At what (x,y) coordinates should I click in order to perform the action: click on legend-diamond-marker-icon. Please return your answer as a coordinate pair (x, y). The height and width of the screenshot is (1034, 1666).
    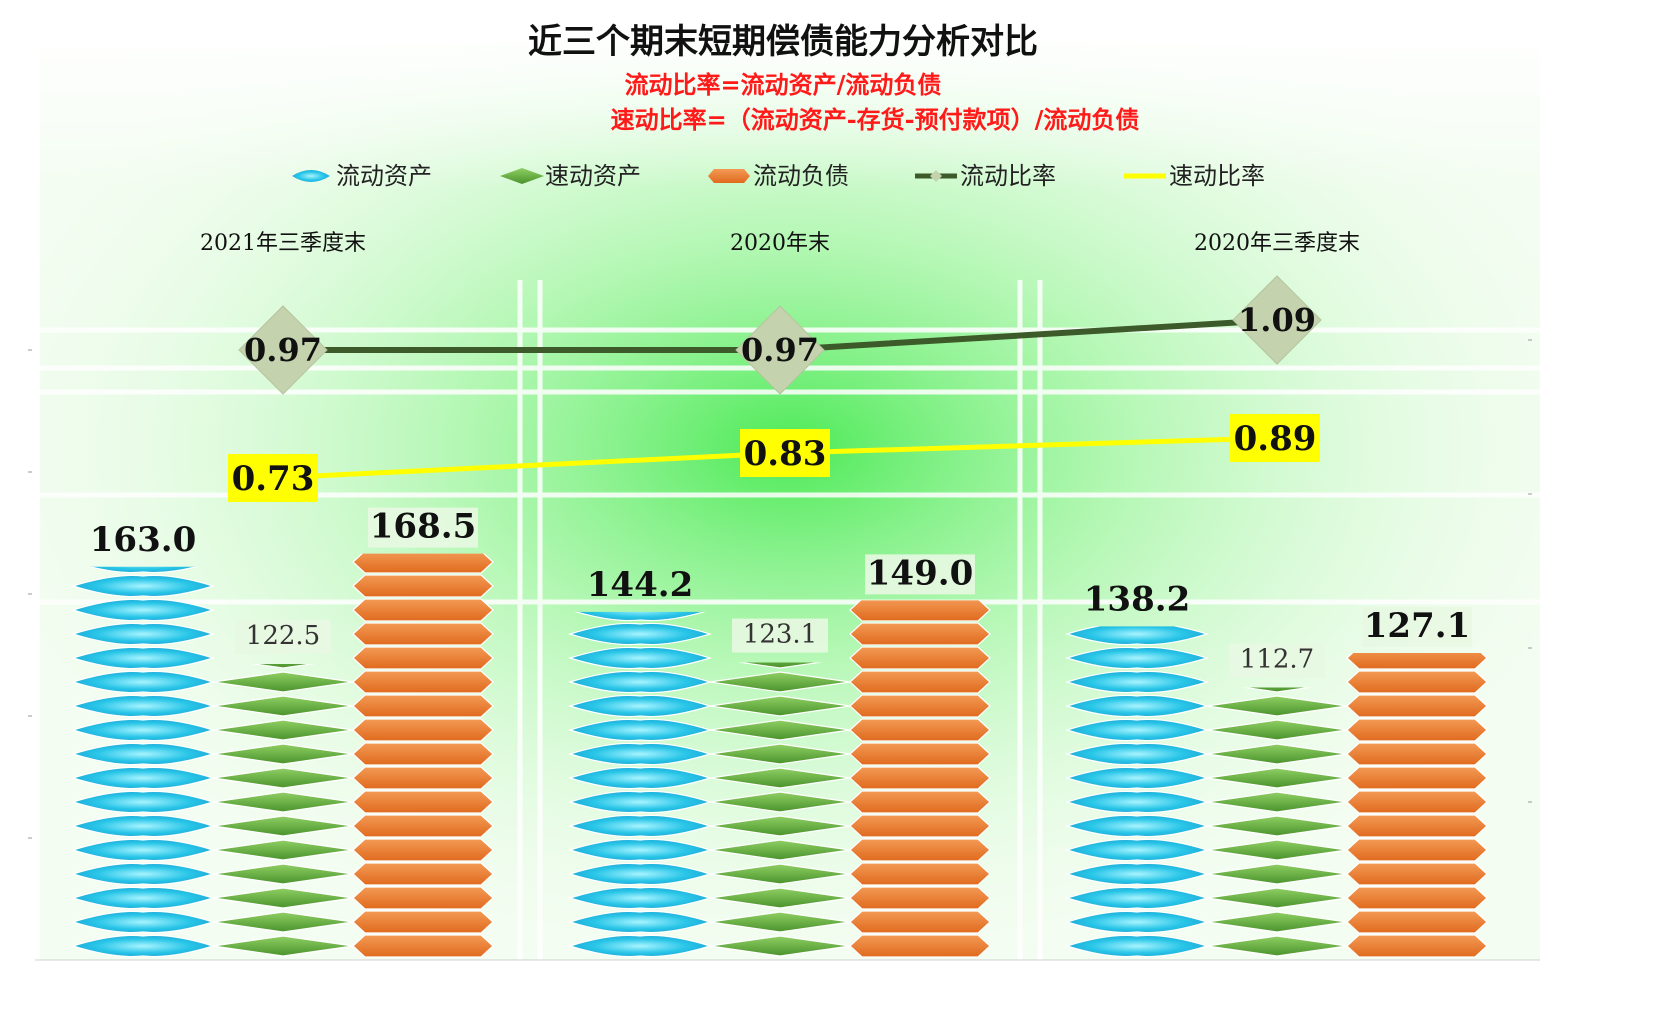
    Looking at the image, I should click on (936, 176).